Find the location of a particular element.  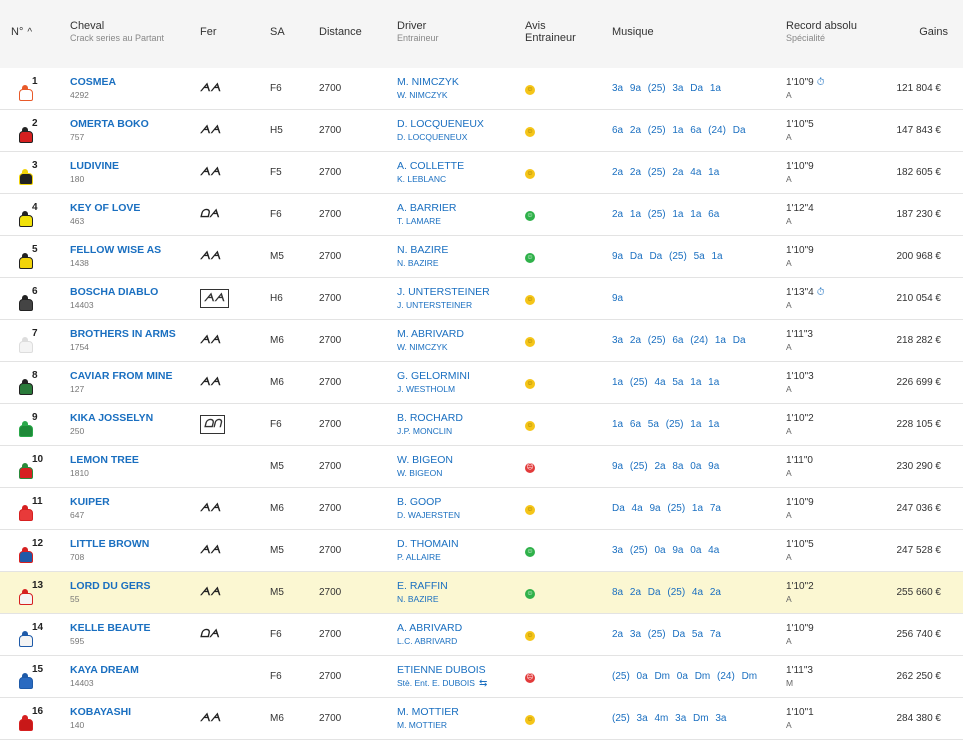

trainer-name-link: J. UNTERSTEINER is located at coordinates (435, 305).